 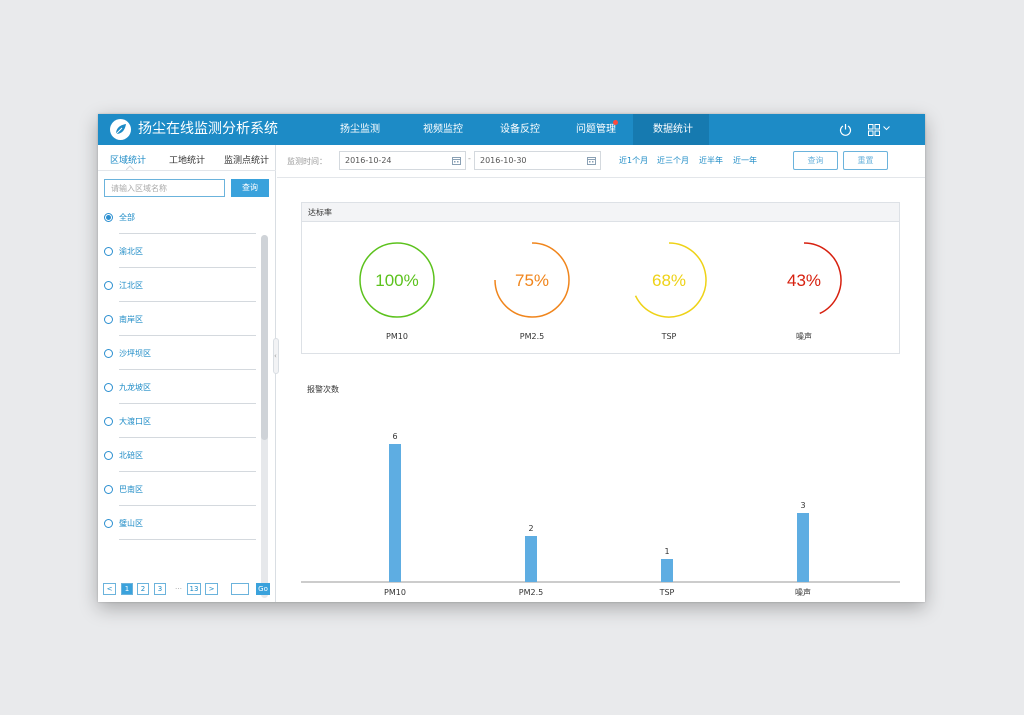 What do you see at coordinates (634, 160) in the screenshot?
I see `quick-range-1-month: 近1个月` at bounding box center [634, 160].